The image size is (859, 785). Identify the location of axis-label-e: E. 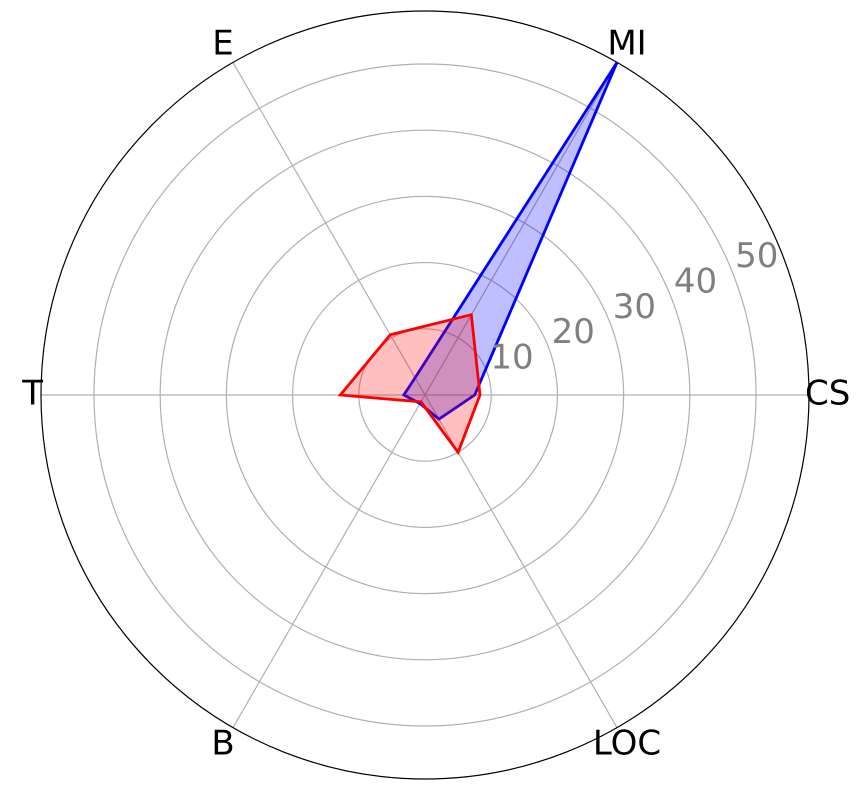
(222, 44).